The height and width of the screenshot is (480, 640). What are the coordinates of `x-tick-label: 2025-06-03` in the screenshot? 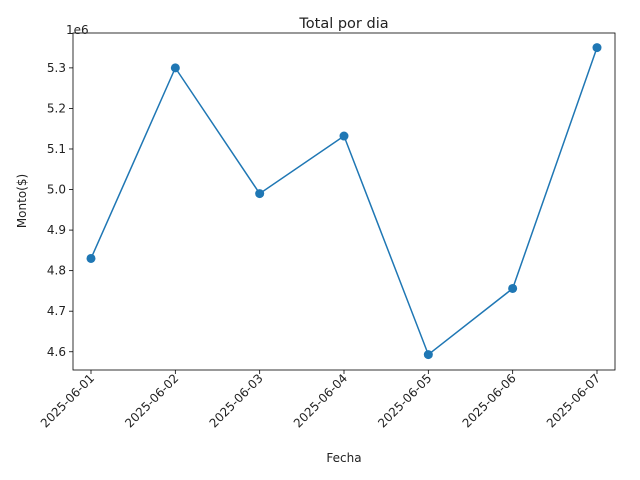 It's located at (236, 400).